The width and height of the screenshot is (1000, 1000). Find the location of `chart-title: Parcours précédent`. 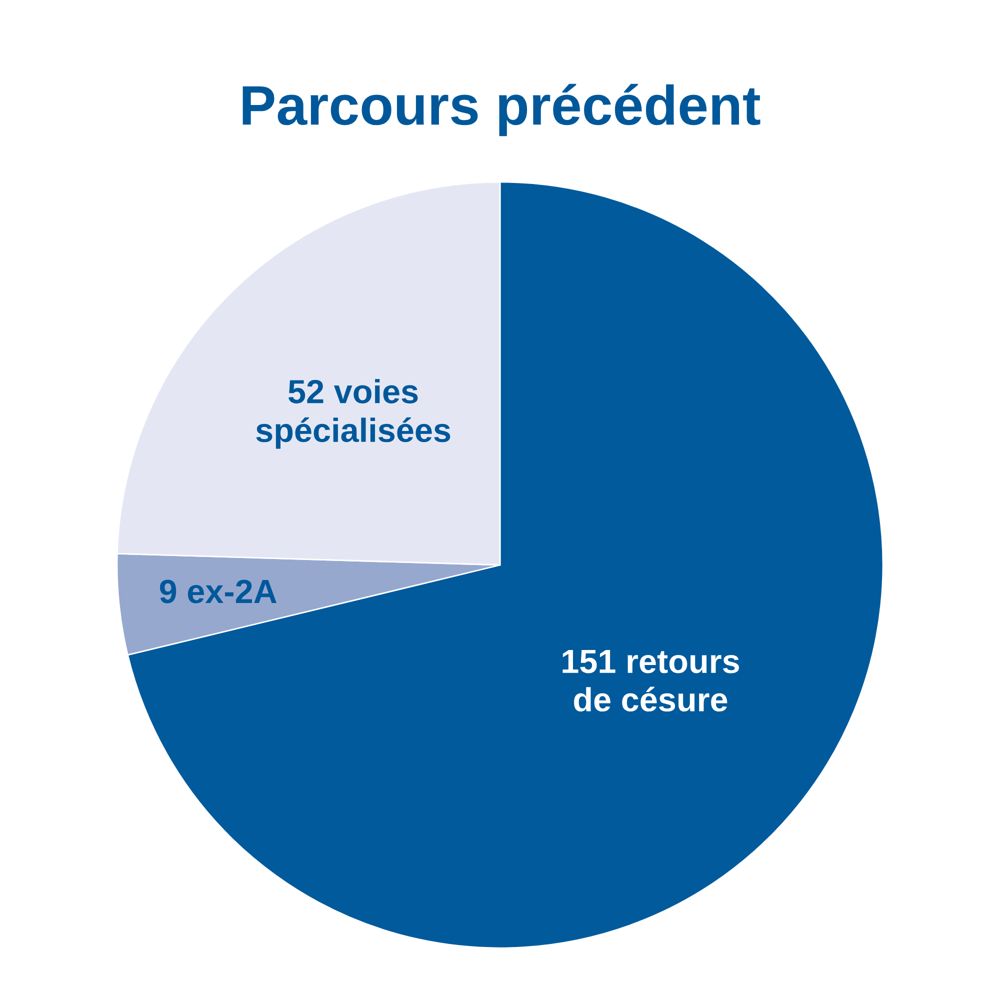

chart-title: Parcours précédent is located at coordinates (501, 110).